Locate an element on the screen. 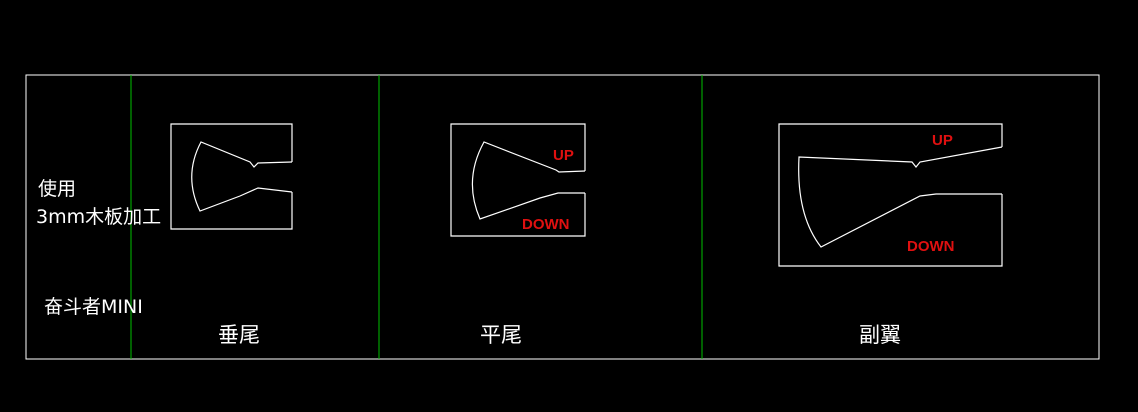  aileron-stock-outline is located at coordinates (890, 195).